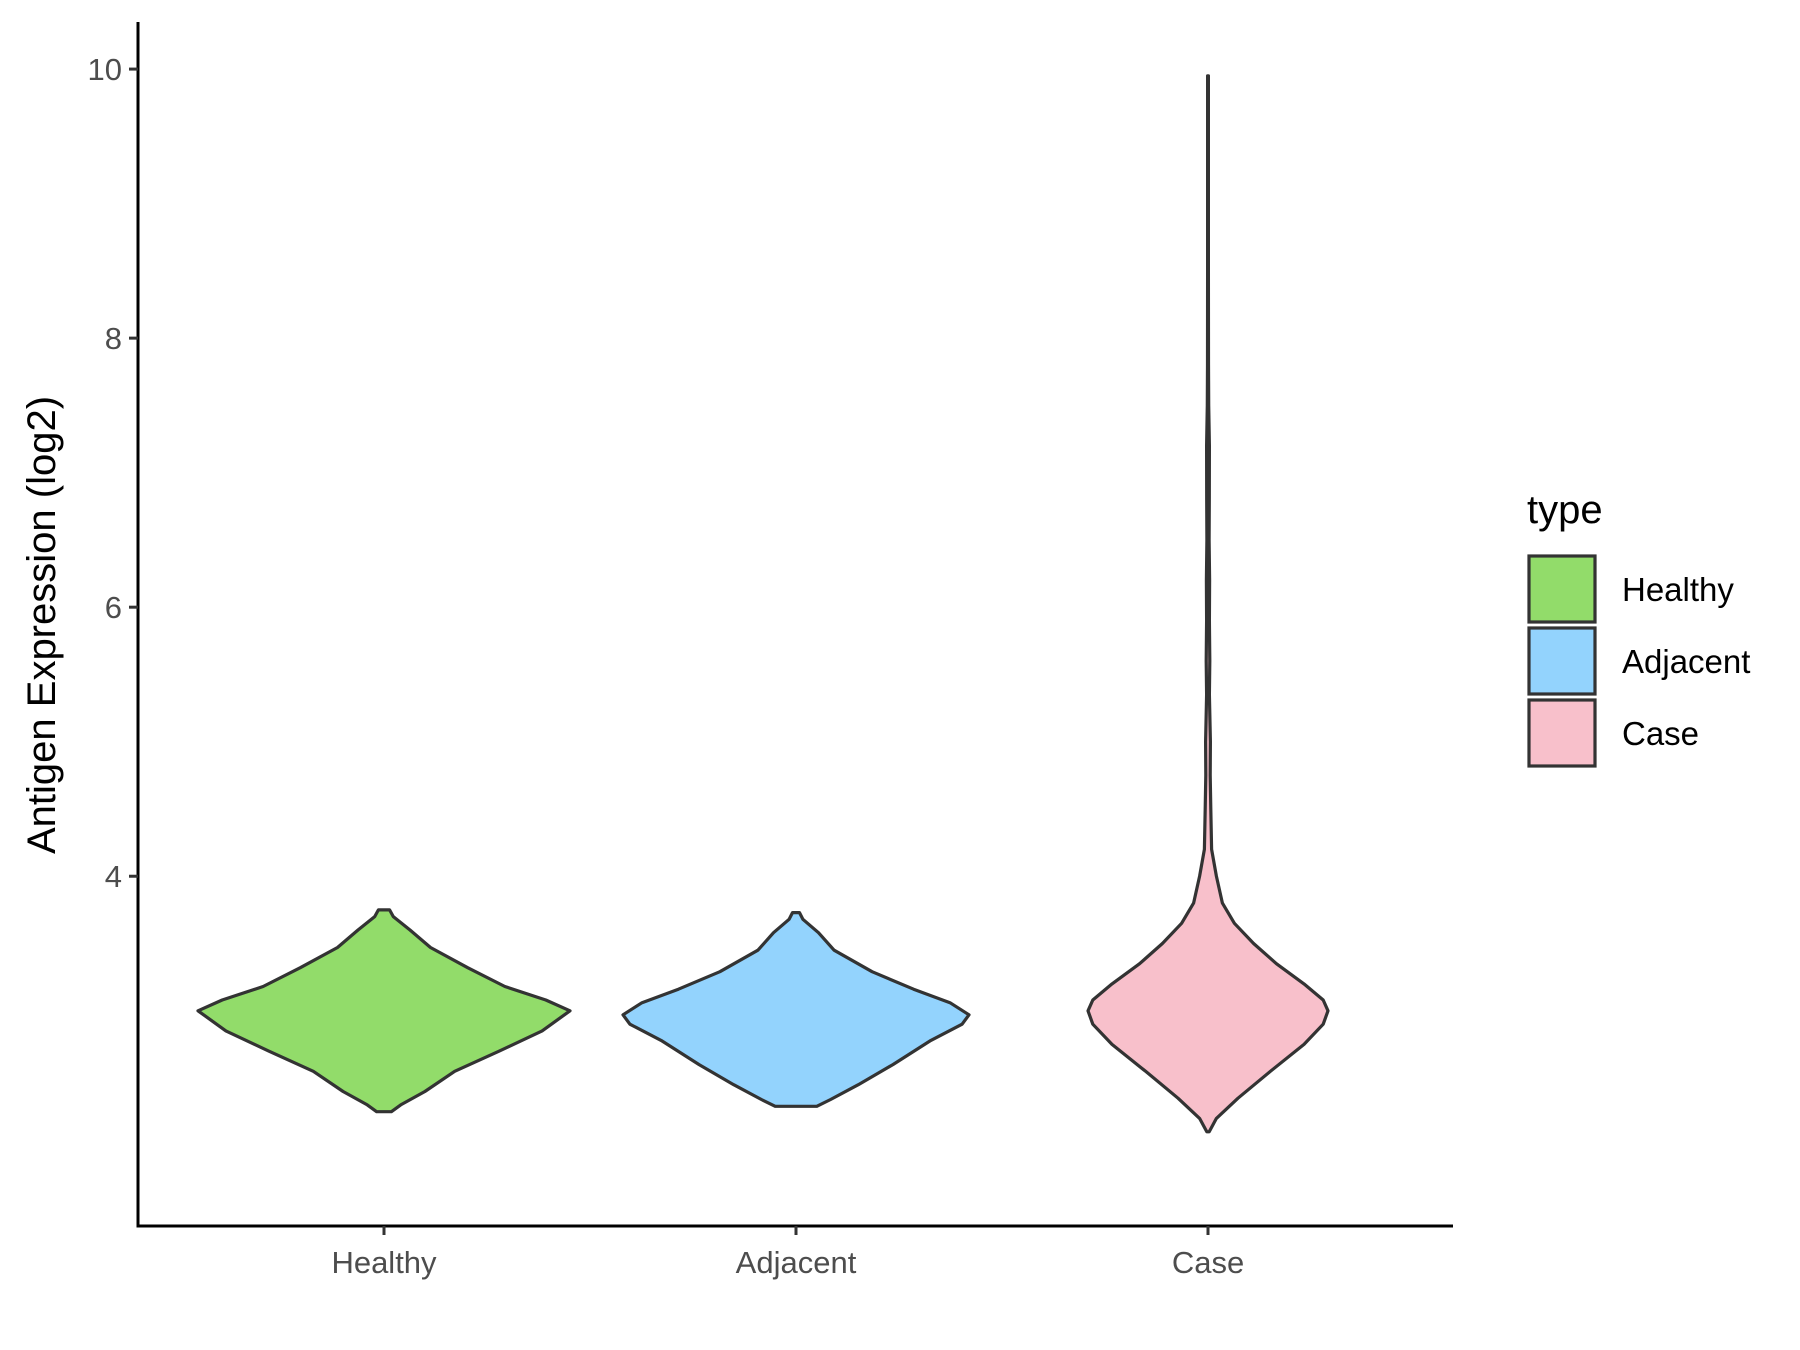  What do you see at coordinates (796, 1009) in the screenshot?
I see `violin-adjacent` at bounding box center [796, 1009].